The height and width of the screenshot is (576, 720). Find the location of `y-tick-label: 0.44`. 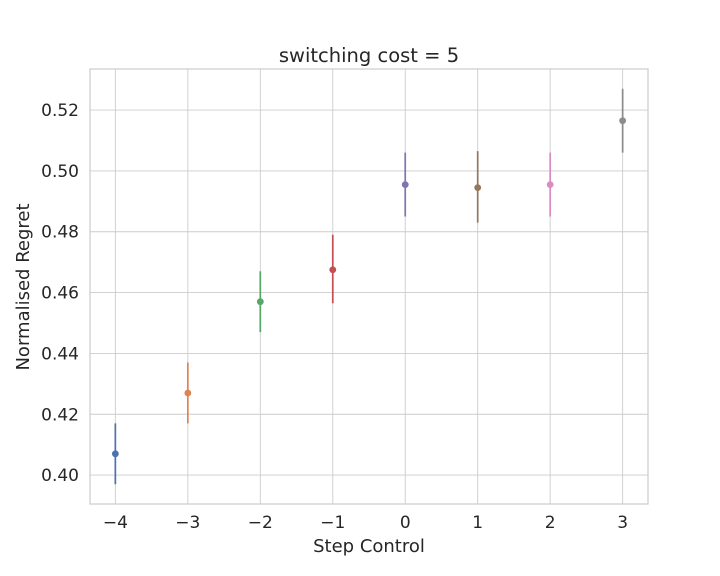

y-tick-label: 0.44 is located at coordinates (60, 354).